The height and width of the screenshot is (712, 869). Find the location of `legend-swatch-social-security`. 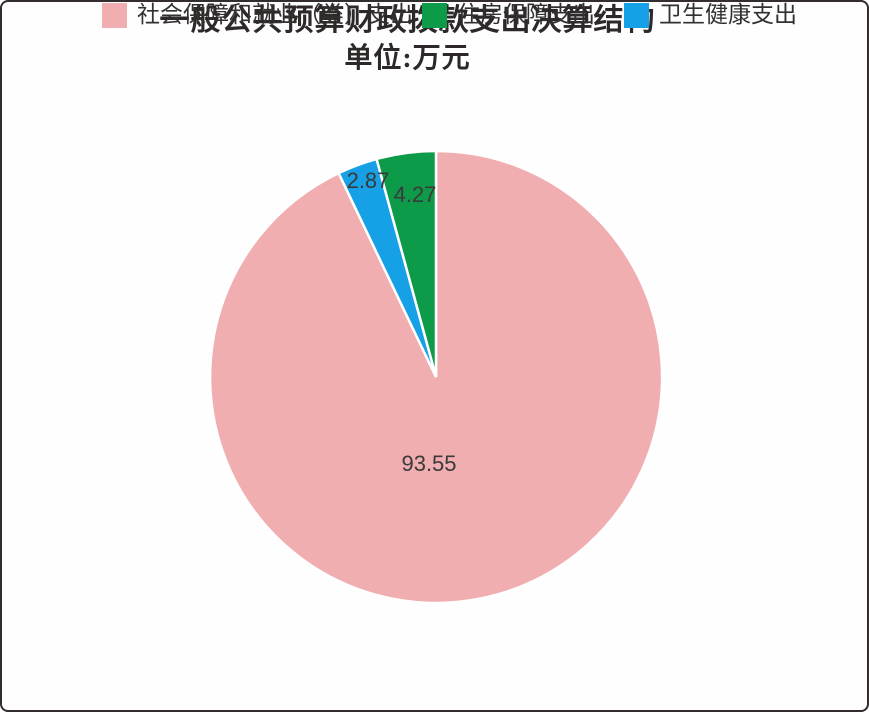

legend-swatch-social-security is located at coordinates (114, 15).